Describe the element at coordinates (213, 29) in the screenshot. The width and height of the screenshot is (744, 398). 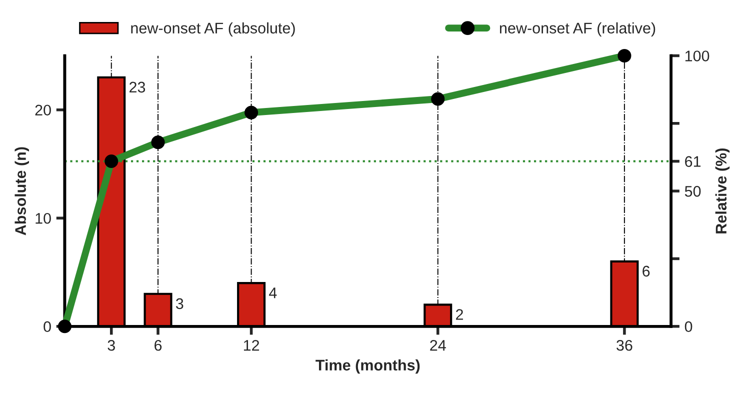
I see `legend-label: new-onset AF (absolute)` at that location.